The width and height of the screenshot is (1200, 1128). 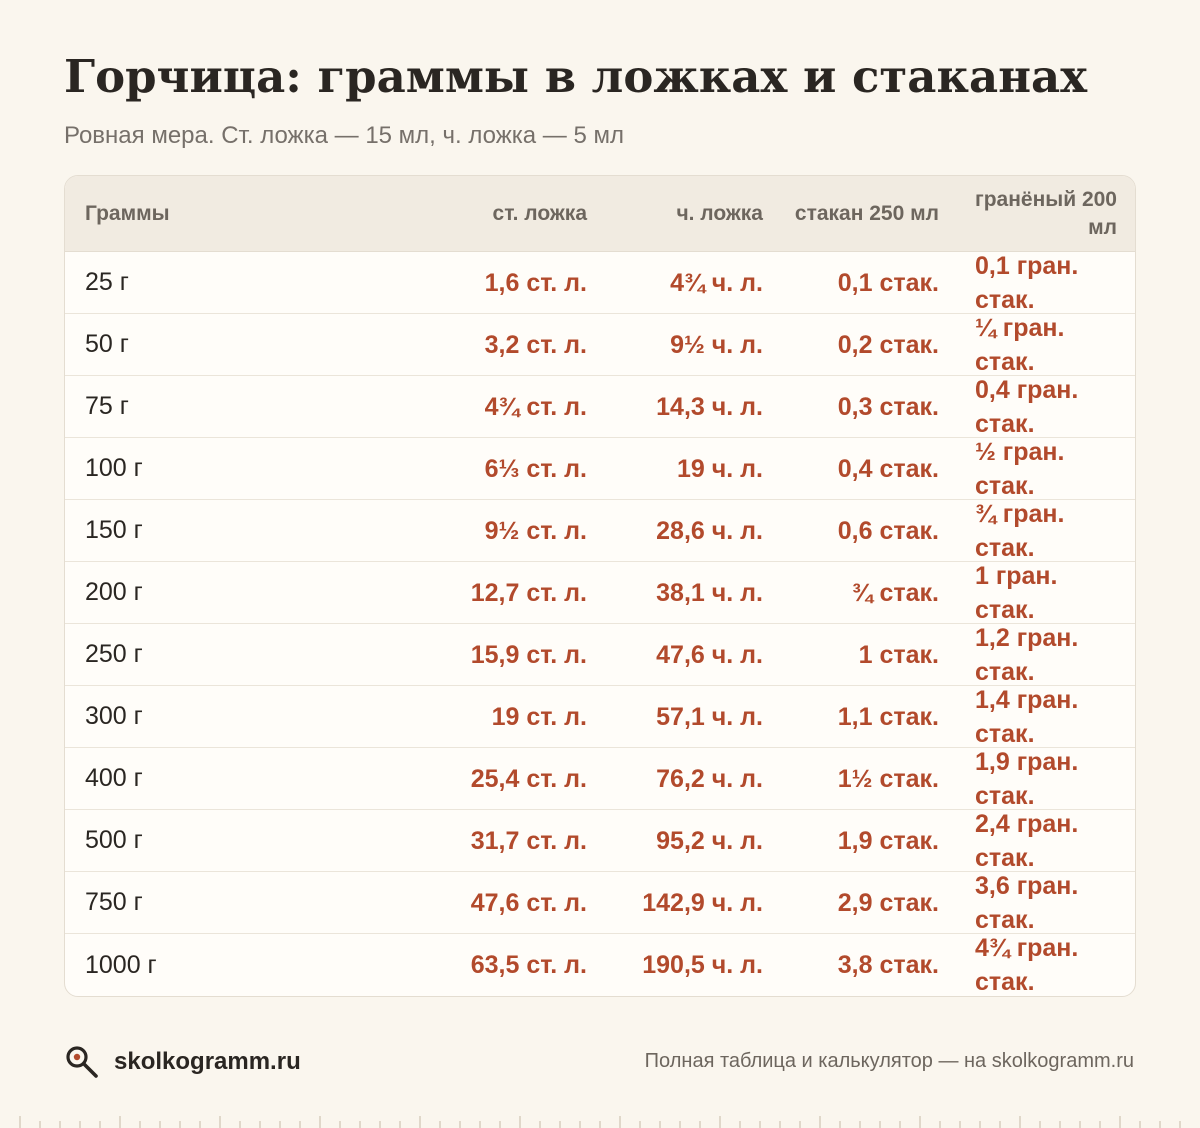 What do you see at coordinates (528, 592) in the screenshot?
I see `cell-tablespoon-text: 12,7 ст. л.` at bounding box center [528, 592].